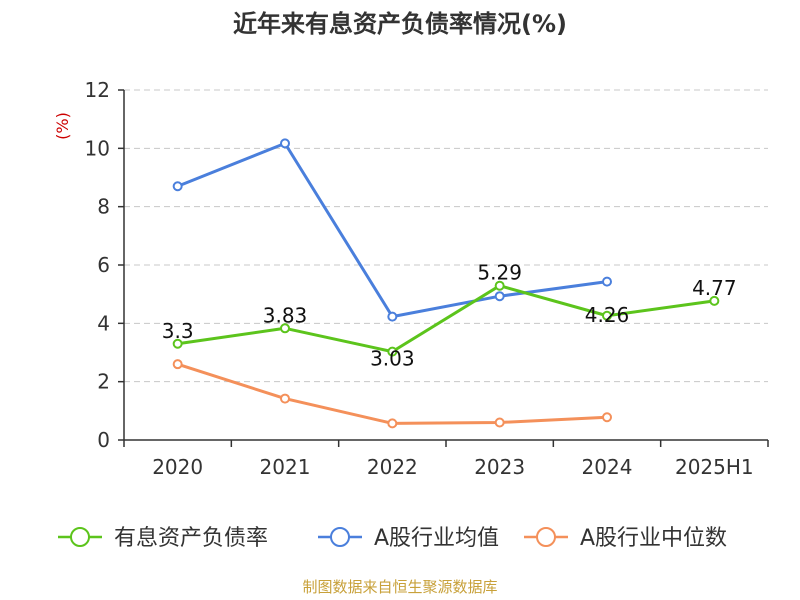 This screenshot has height=600, width=800. Describe the element at coordinates (436, 538) in the screenshot. I see `legend-label-1: A股行业均值` at that location.